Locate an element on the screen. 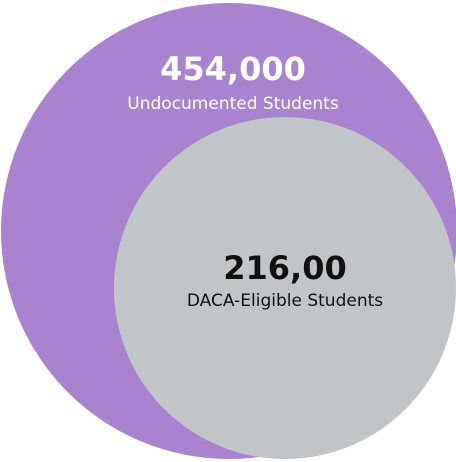 This screenshot has height=462, width=456. outer-category-label: Undocumented Students is located at coordinates (233, 104).